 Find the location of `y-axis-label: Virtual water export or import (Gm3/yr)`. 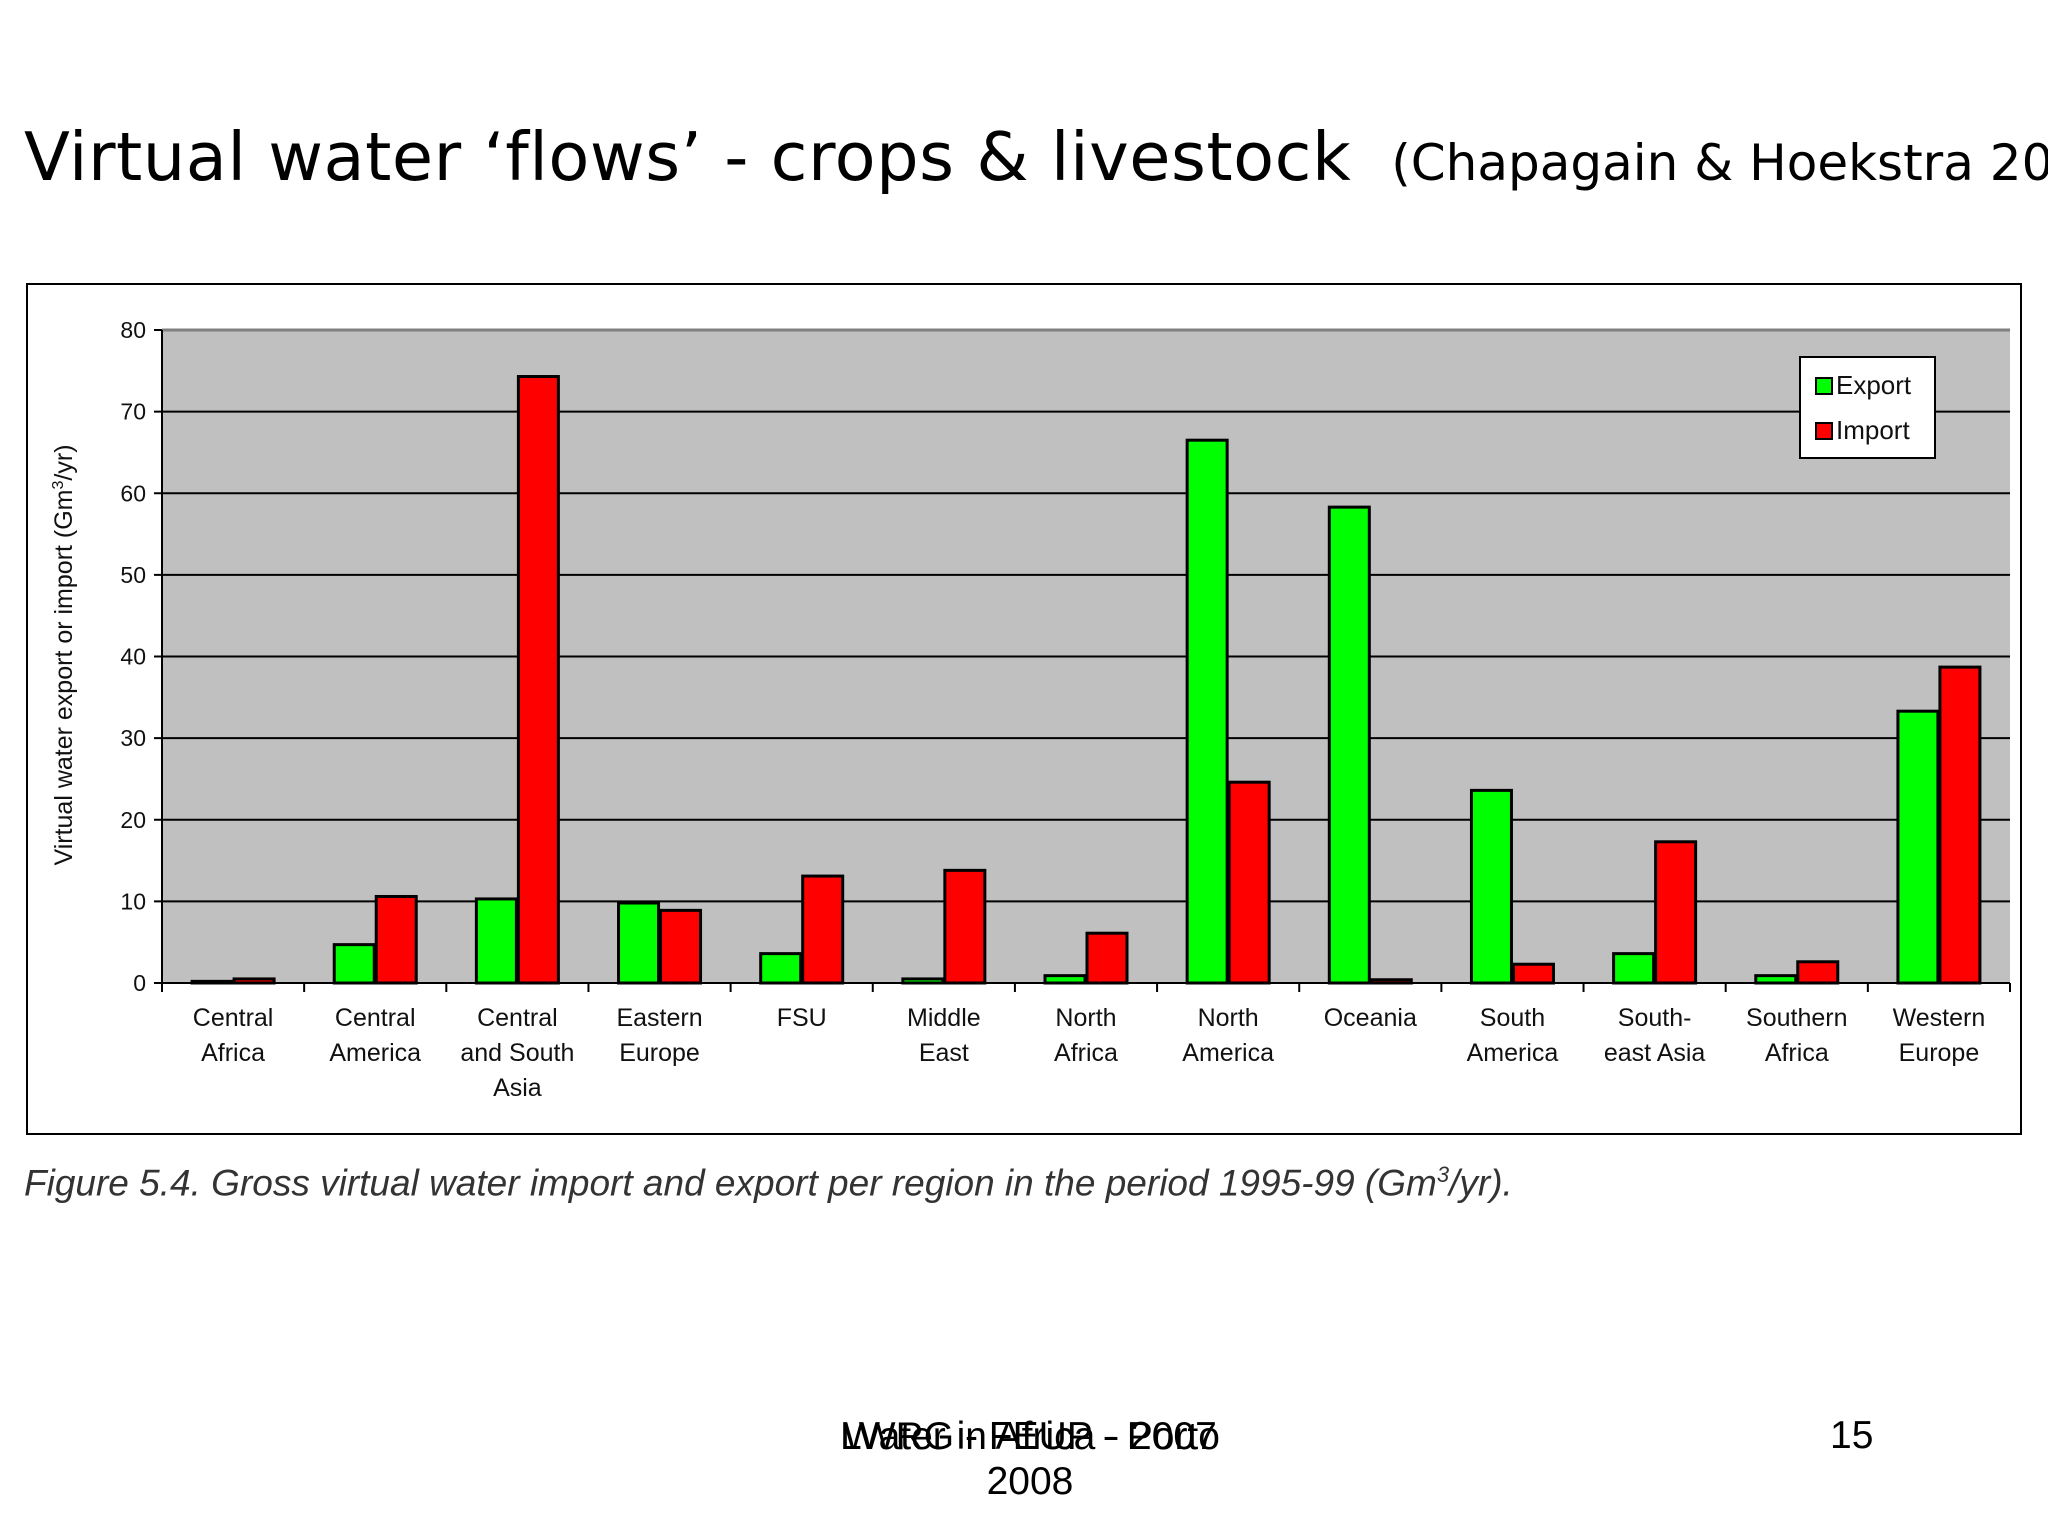

y-axis-label: Virtual water export or import (Gm3/yr) is located at coordinates (64, 654).